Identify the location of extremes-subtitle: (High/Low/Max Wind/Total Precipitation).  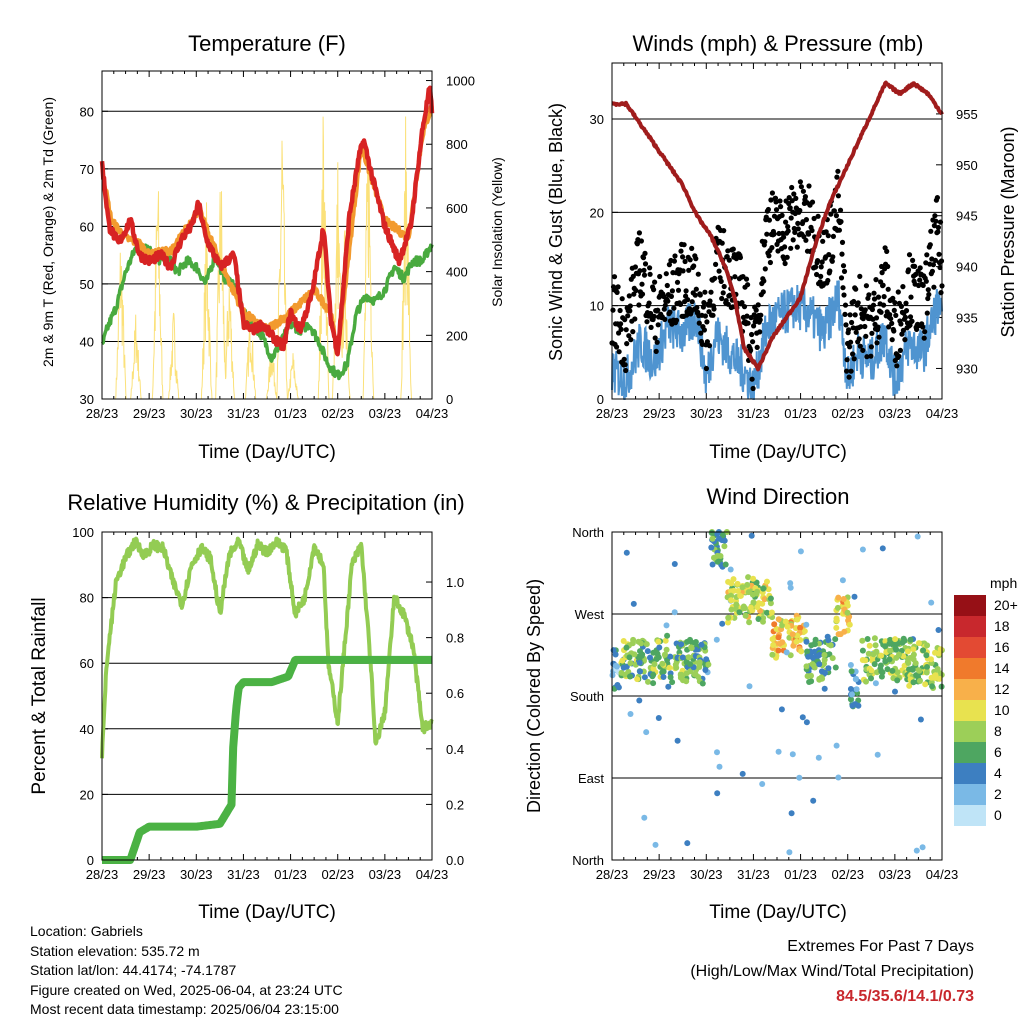
(832, 971).